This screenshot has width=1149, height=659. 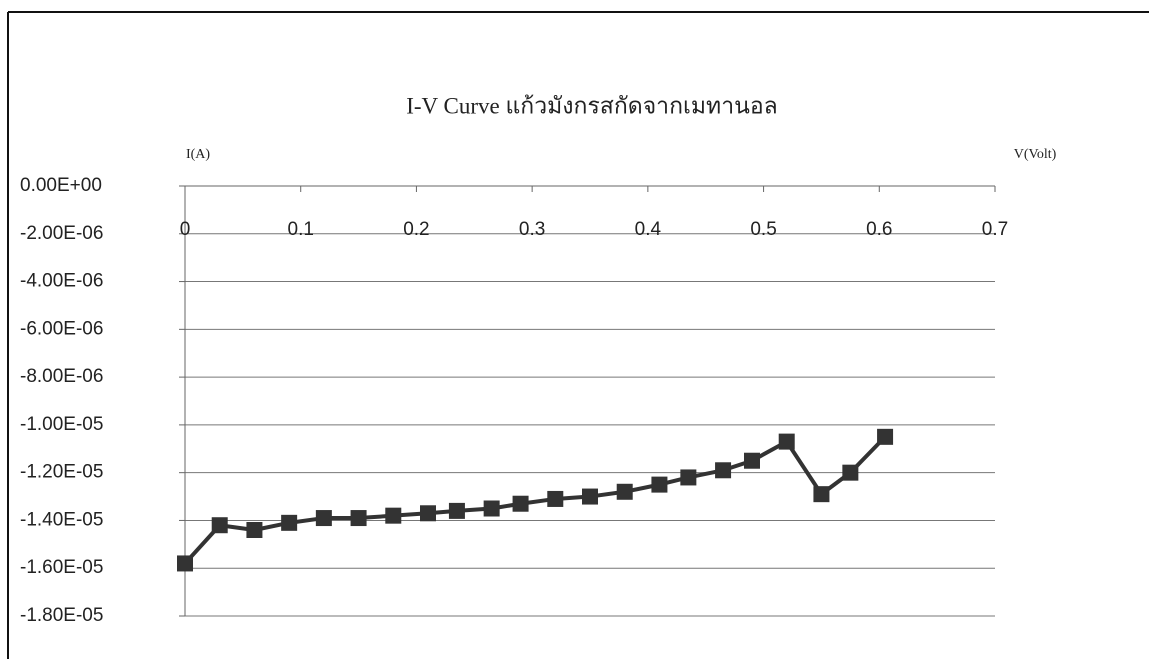 I want to click on x-tick-label: 0.1, so click(x=301, y=229).